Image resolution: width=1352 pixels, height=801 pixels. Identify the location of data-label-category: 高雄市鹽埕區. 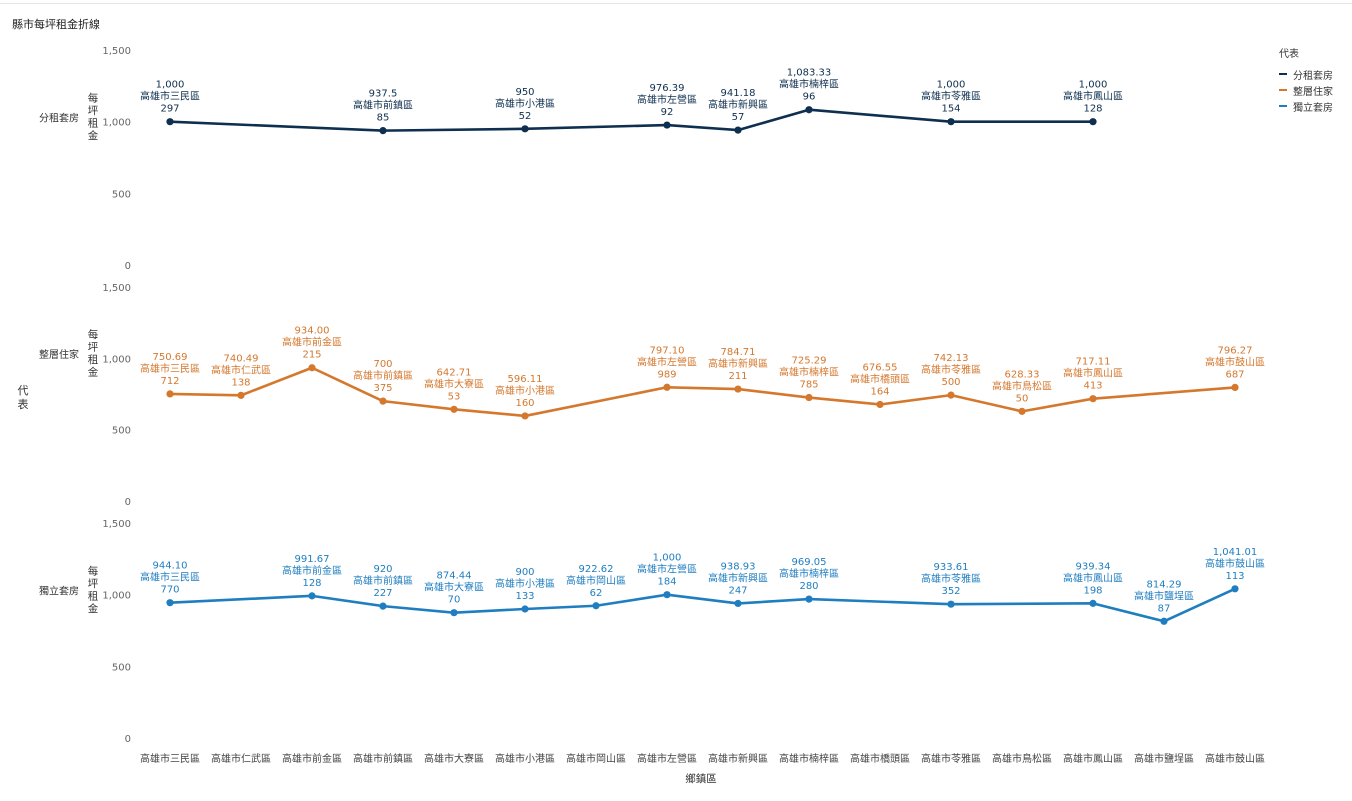
(1164, 595).